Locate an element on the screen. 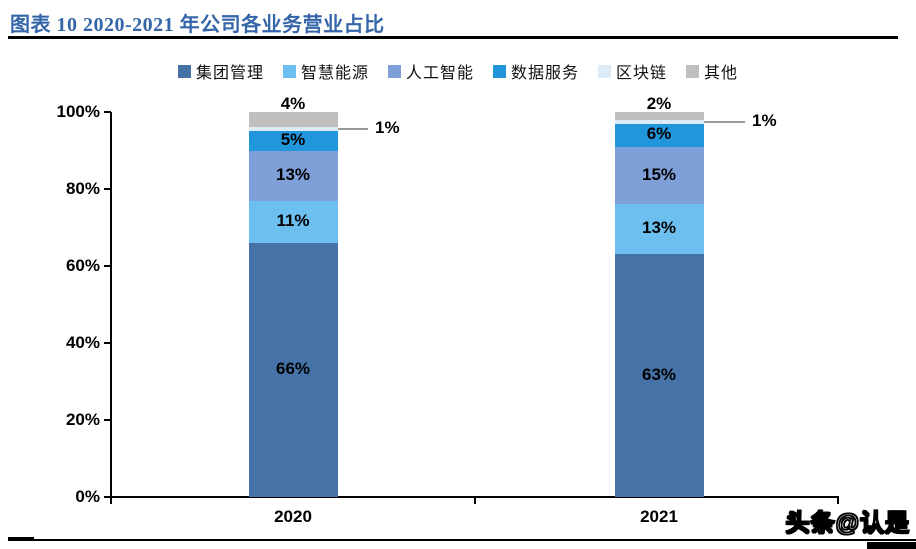  legend-item-3: 数据服务 is located at coordinates (536, 71).